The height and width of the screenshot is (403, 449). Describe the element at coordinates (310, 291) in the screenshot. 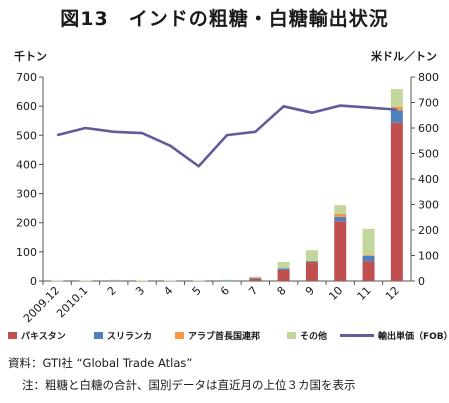

I see `x-tick-label: 9` at that location.